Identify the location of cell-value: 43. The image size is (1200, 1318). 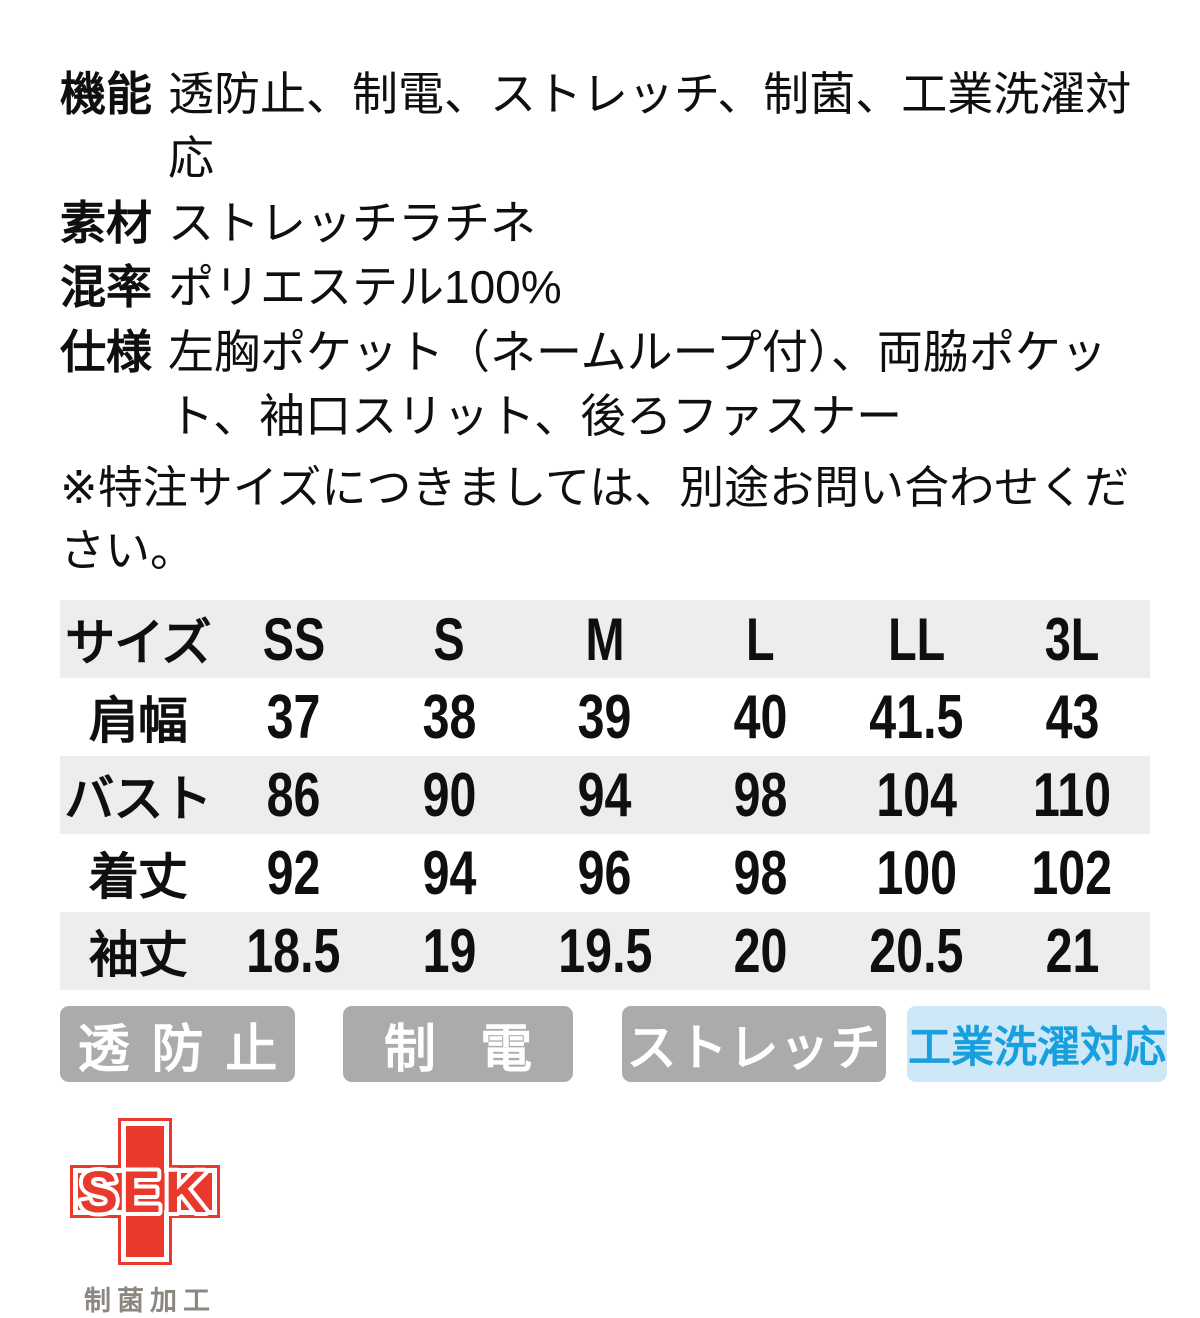
(1072, 717).